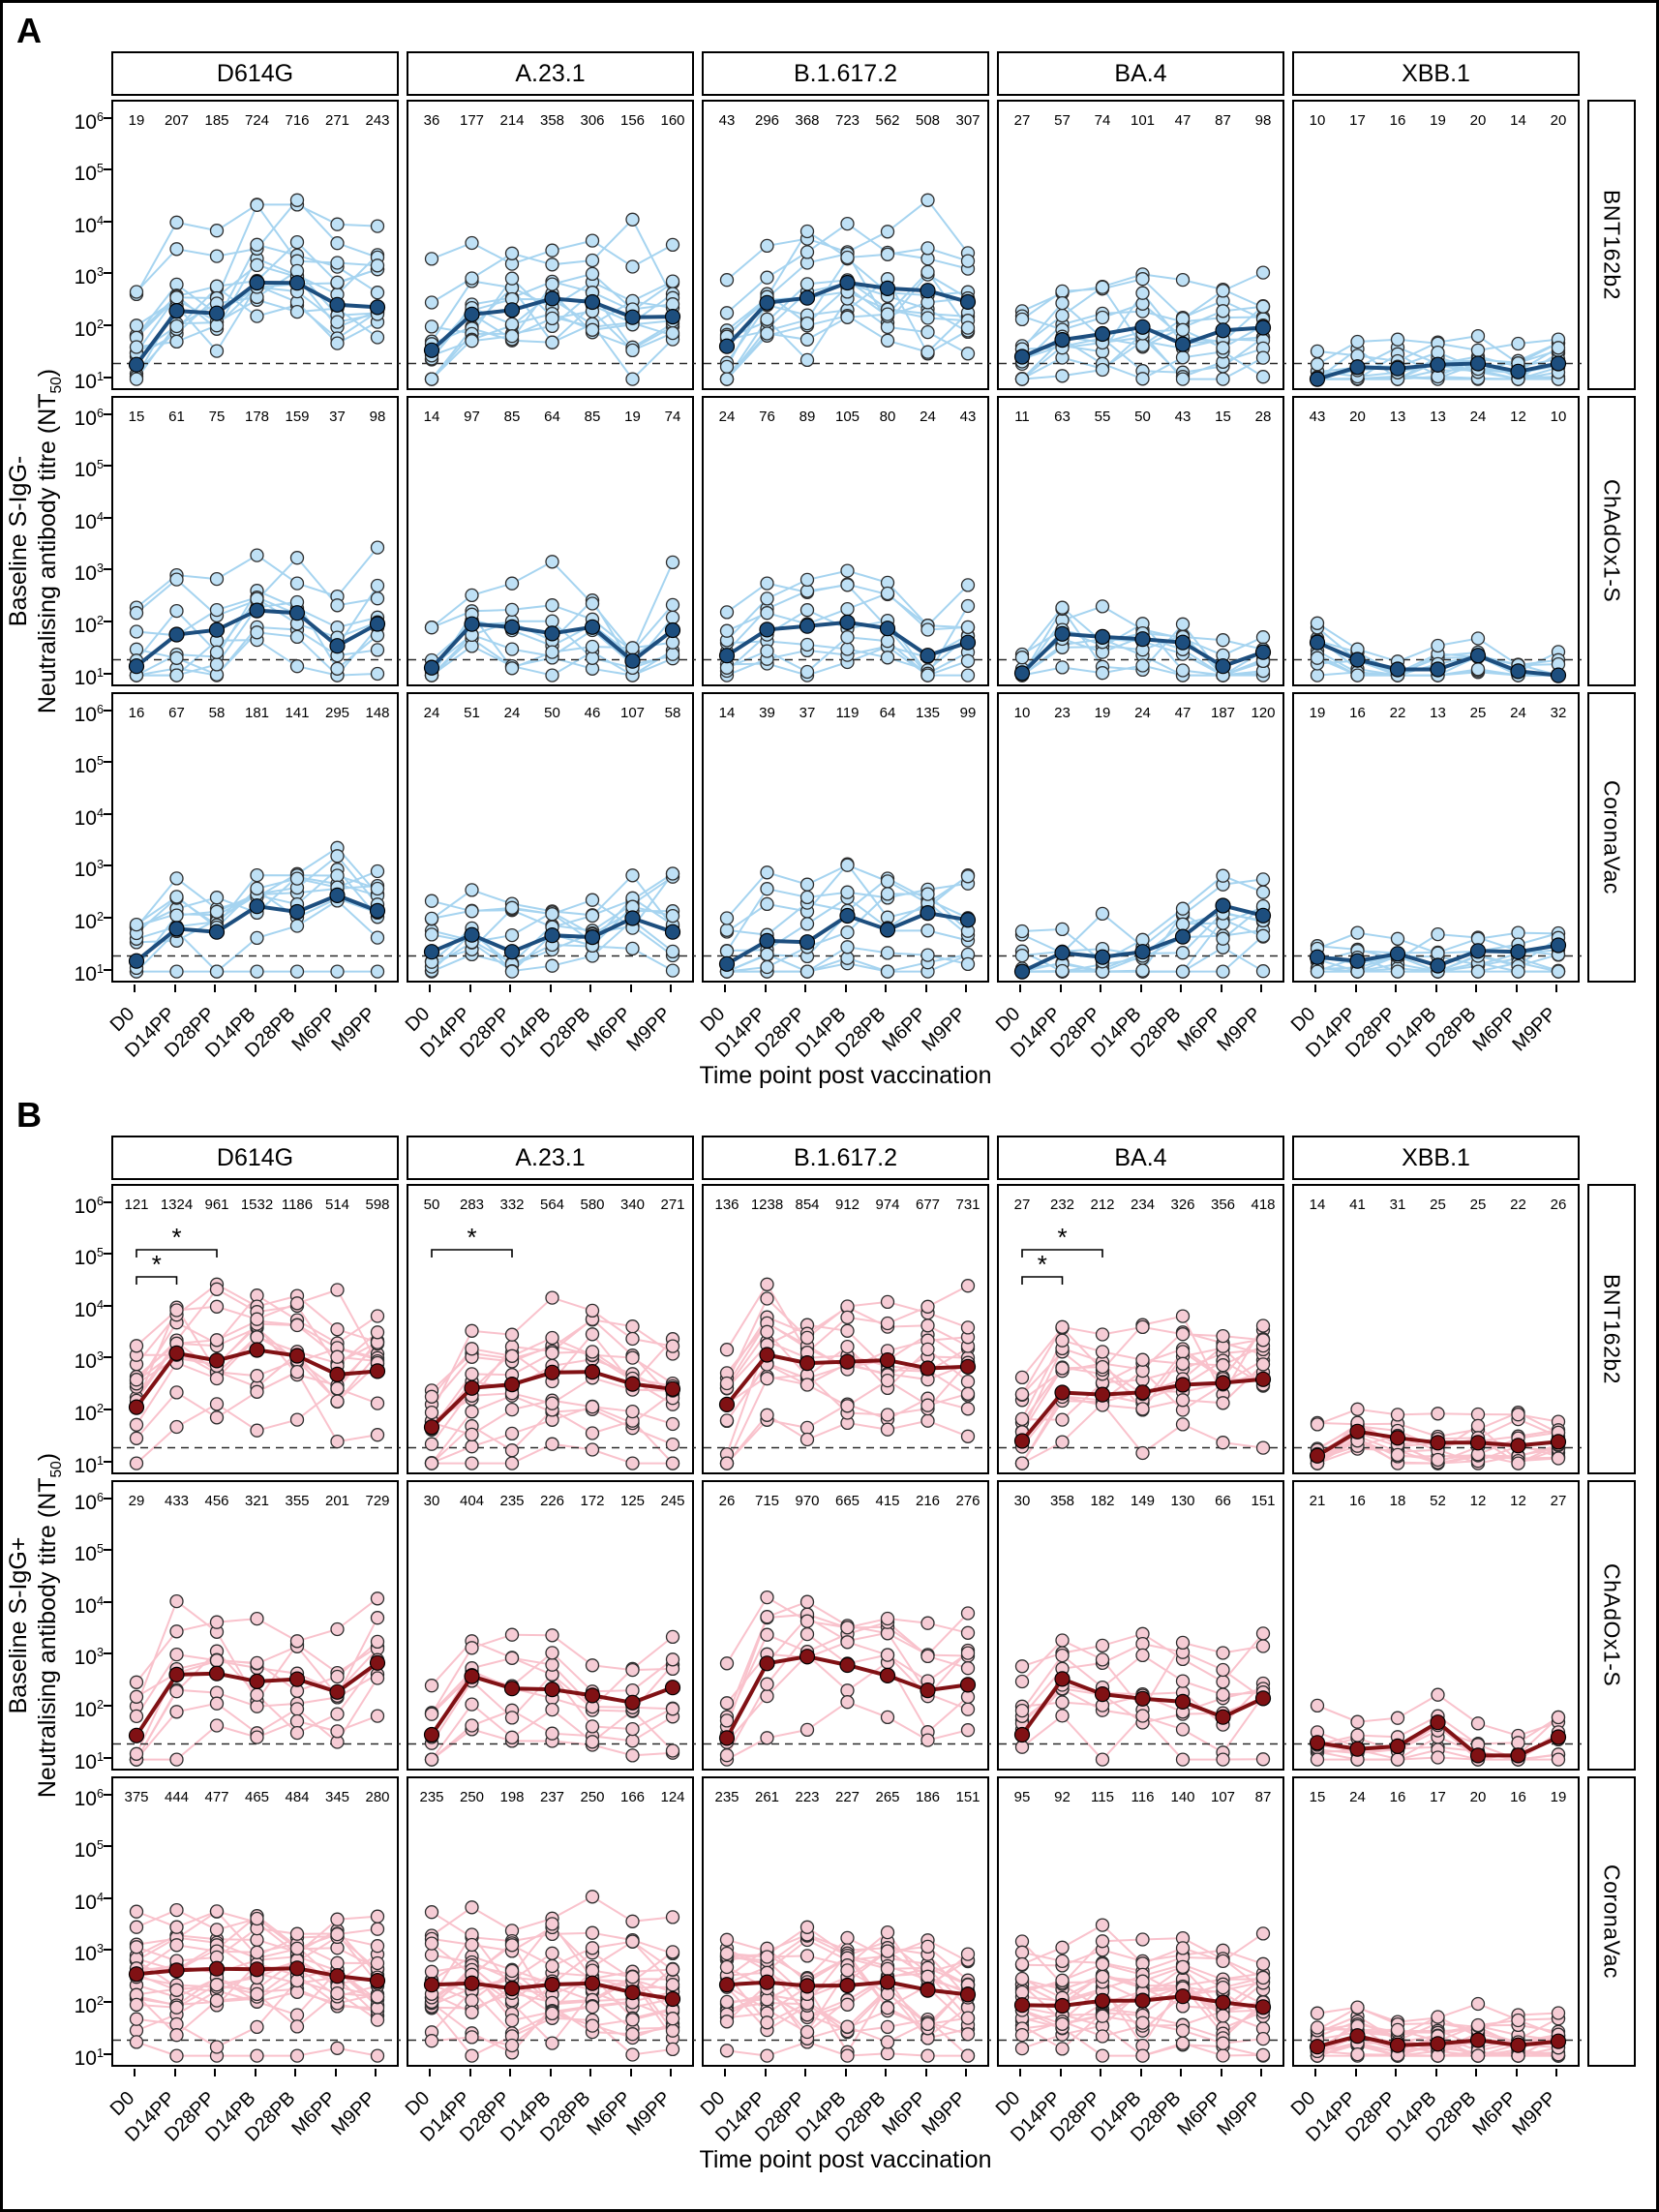 The height and width of the screenshot is (2212, 1659). Describe the element at coordinates (1263, 417) in the screenshot. I see `gmt-value: 28` at that location.